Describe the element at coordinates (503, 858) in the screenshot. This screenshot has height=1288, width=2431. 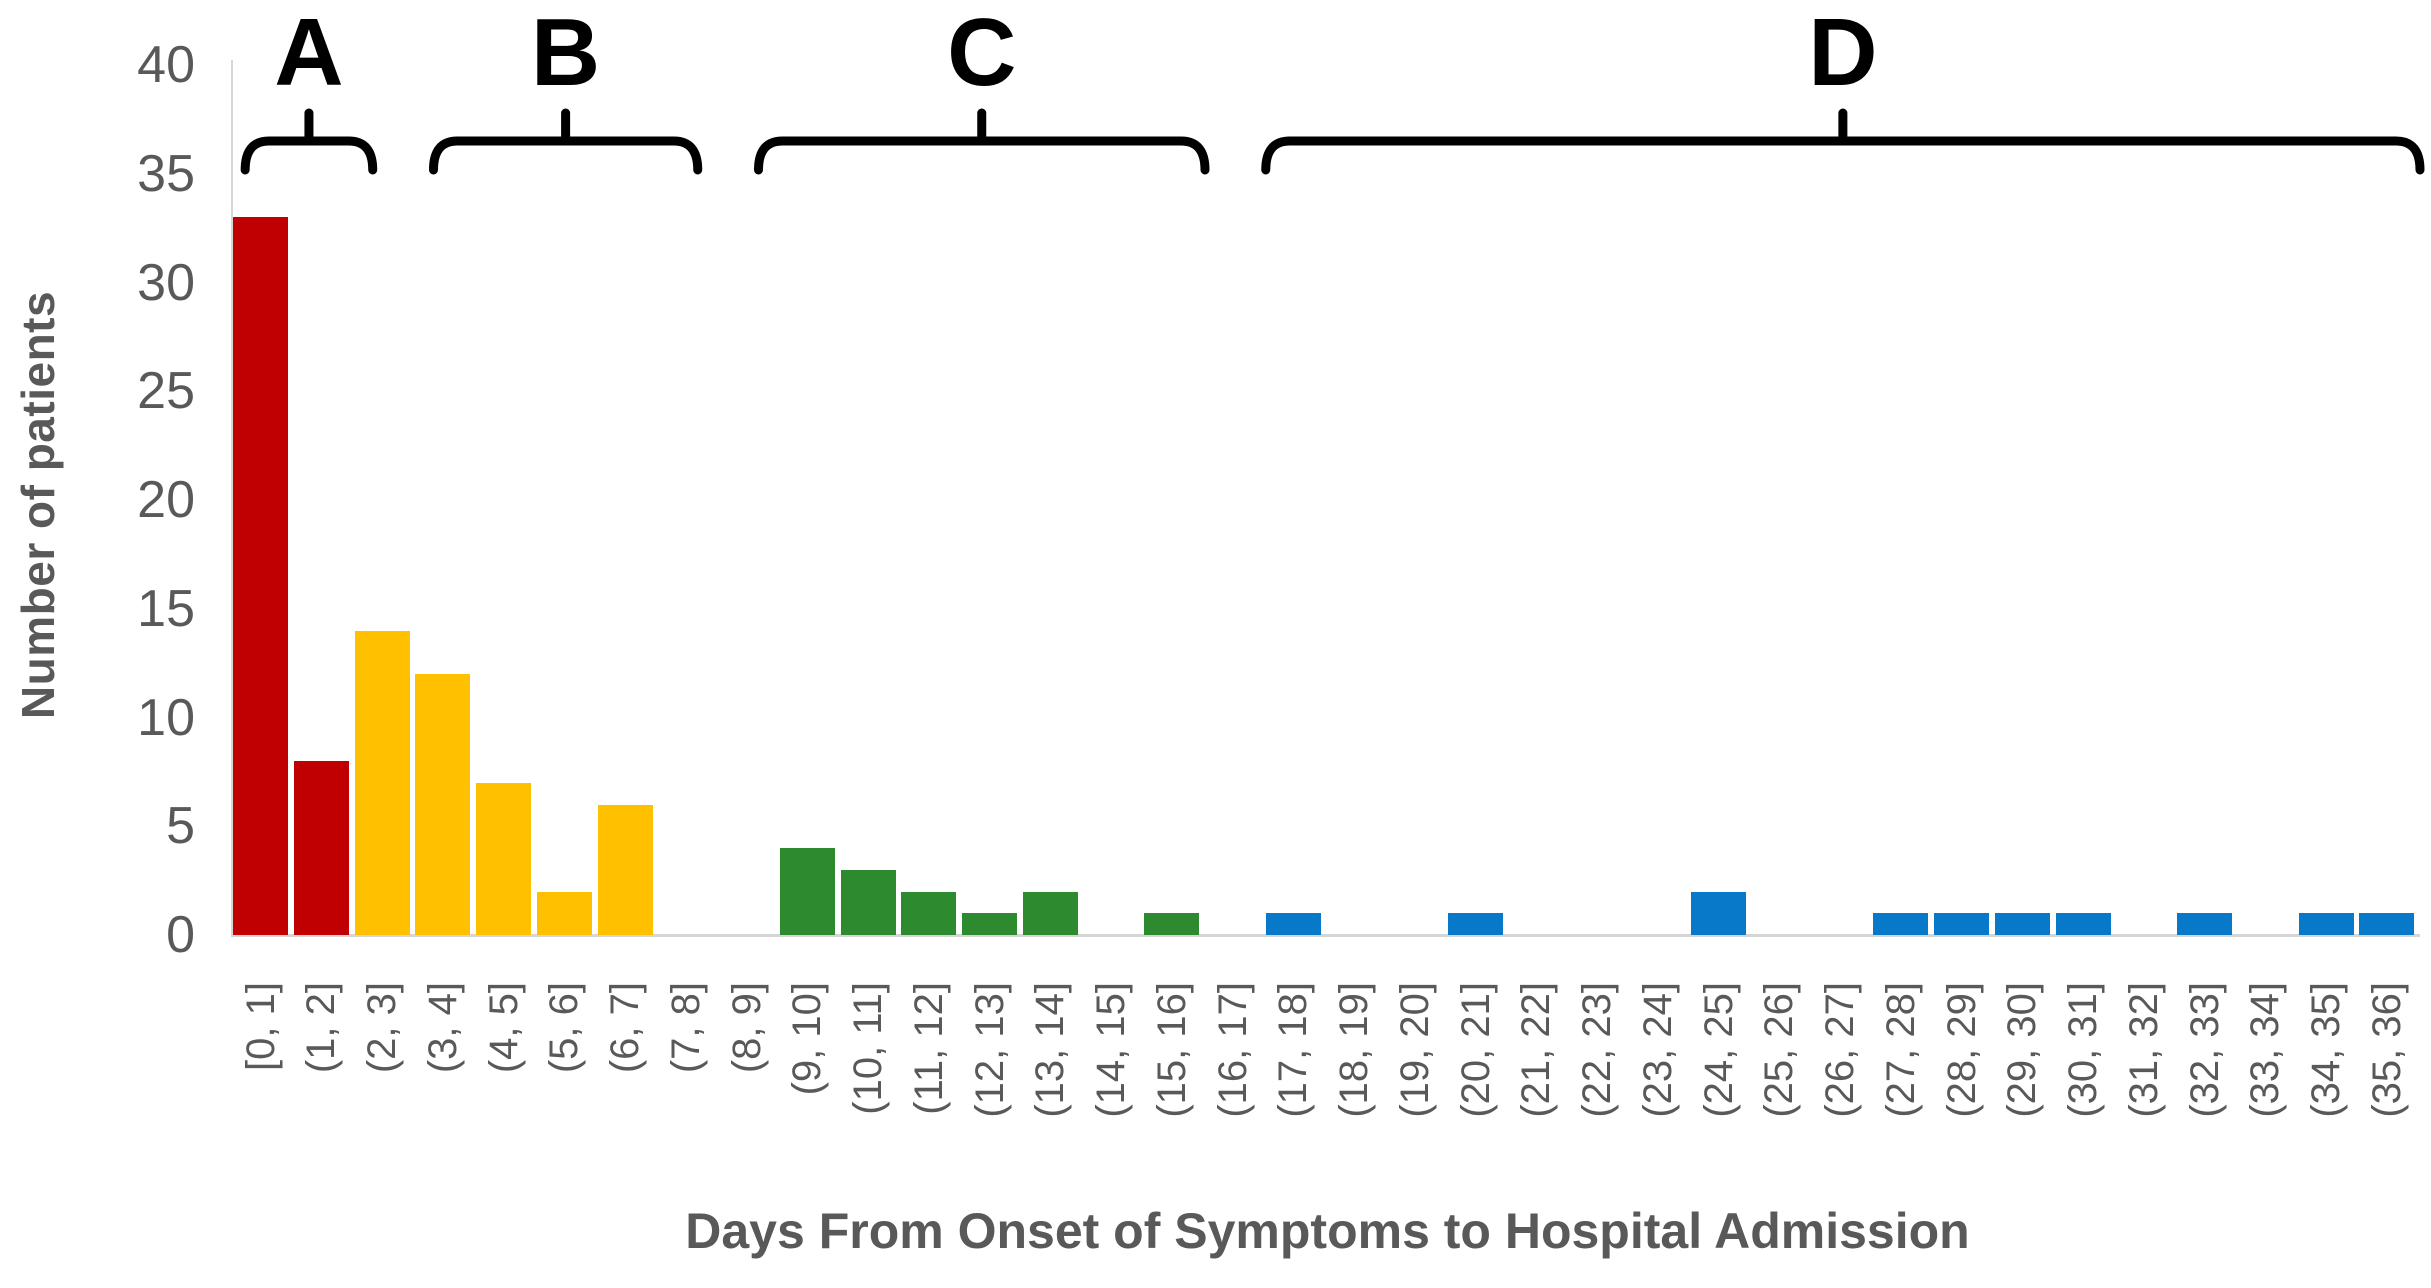
I see `bar-(4, 5]` at that location.